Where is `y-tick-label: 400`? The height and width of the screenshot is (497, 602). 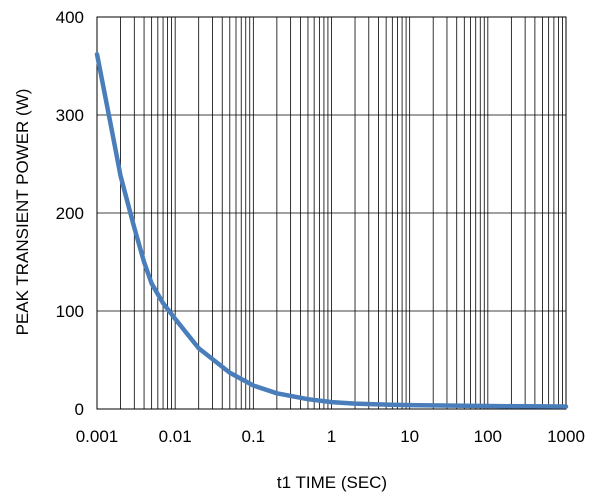 y-tick-label: 400 is located at coordinates (70, 17).